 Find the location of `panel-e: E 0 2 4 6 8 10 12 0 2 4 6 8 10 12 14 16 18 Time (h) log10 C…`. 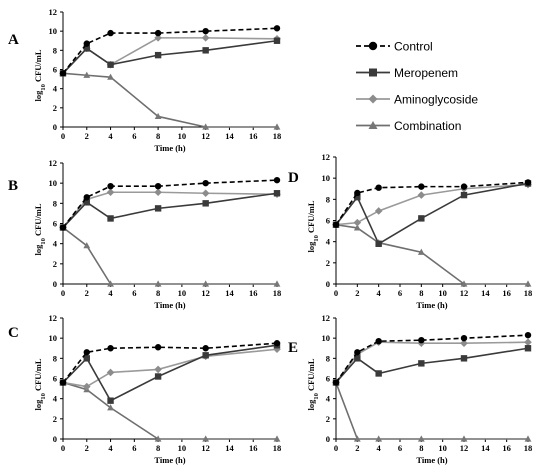

panel-e: E 0 2 4 6 8 10 12 0 2 4 6 8 10 12 14 16 18 Time (h) log10 C… is located at coordinates (410, 389).